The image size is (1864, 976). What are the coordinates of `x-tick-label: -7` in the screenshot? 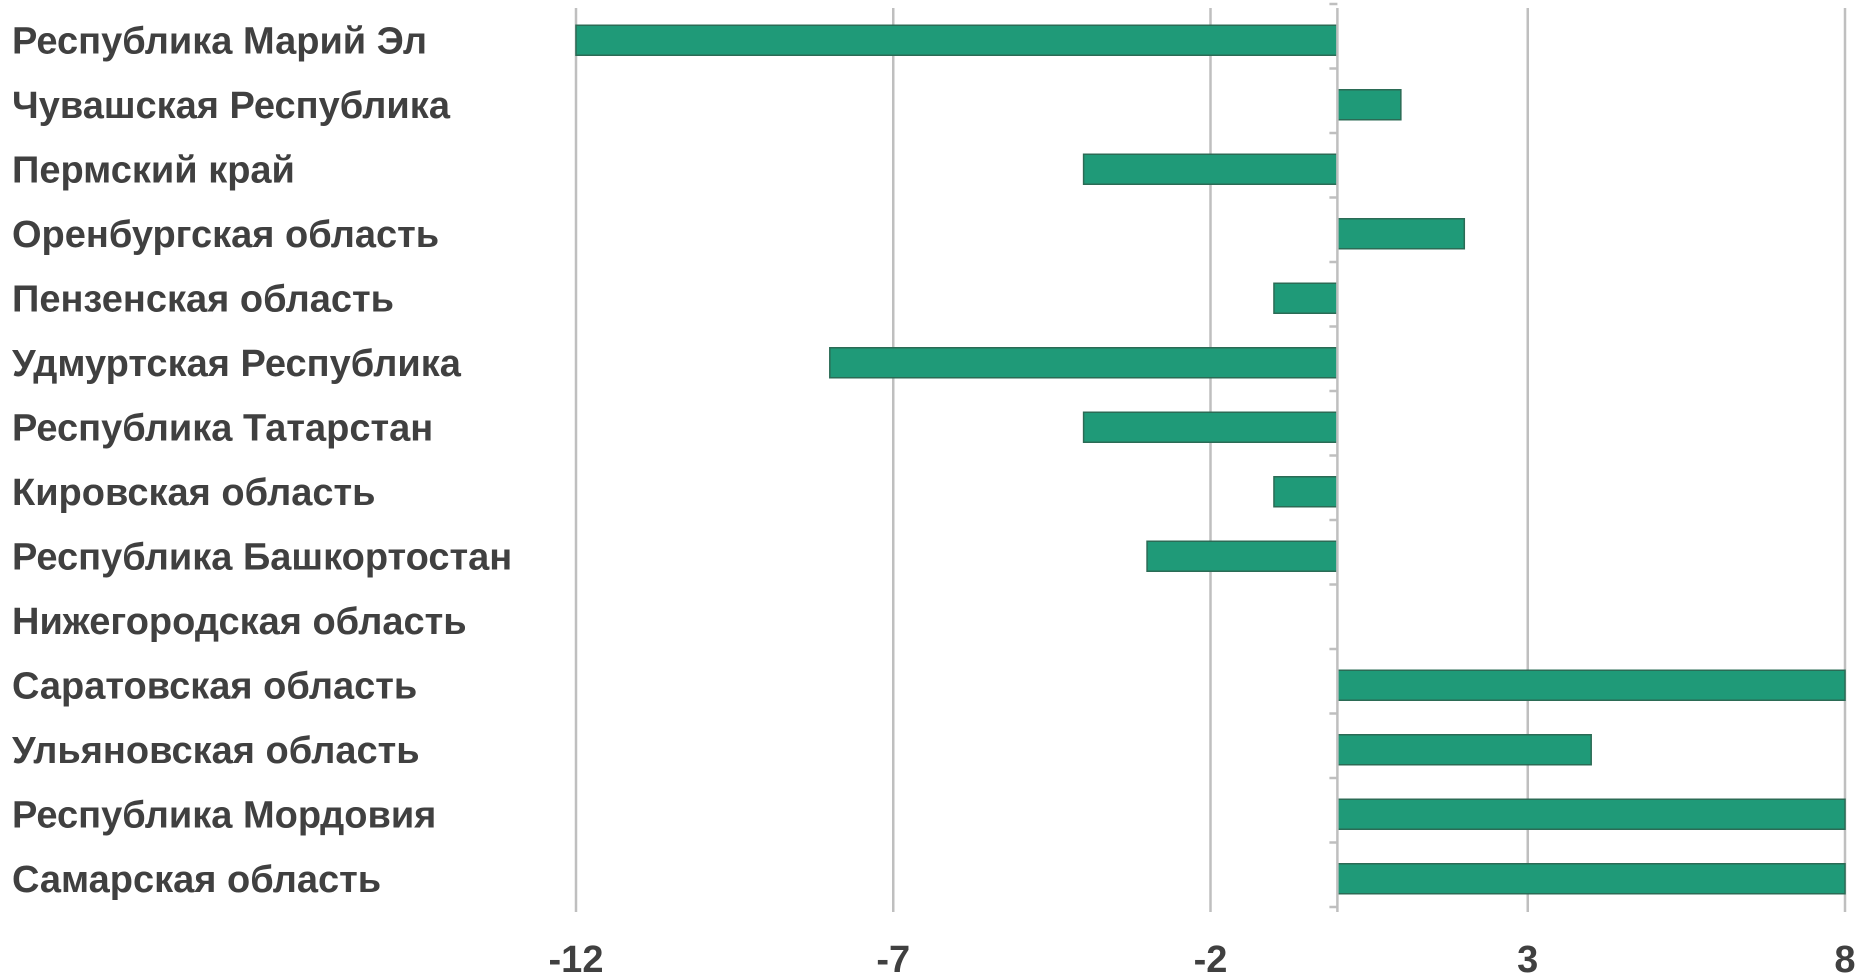 It's located at (893, 957).